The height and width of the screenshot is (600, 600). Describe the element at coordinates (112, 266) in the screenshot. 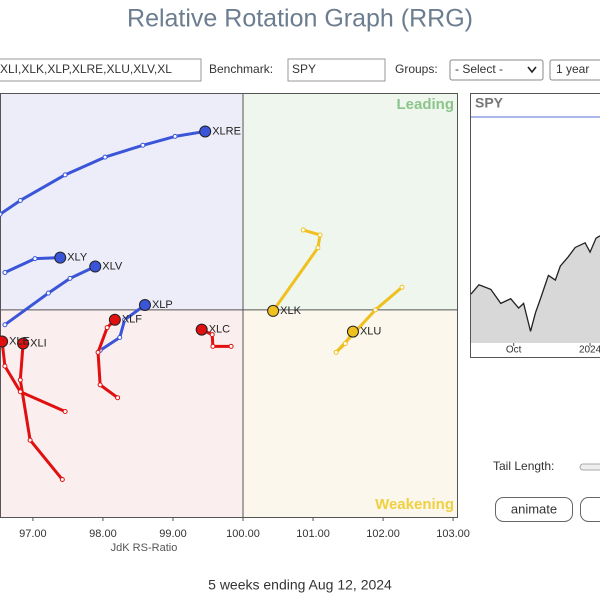

I see `series-label: XLV` at that location.